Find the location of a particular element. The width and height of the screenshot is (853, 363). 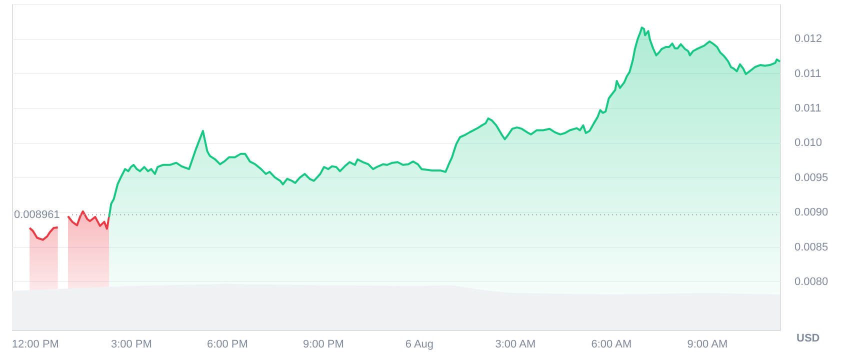

x-tick-label: 9:00 PM is located at coordinates (323, 344).